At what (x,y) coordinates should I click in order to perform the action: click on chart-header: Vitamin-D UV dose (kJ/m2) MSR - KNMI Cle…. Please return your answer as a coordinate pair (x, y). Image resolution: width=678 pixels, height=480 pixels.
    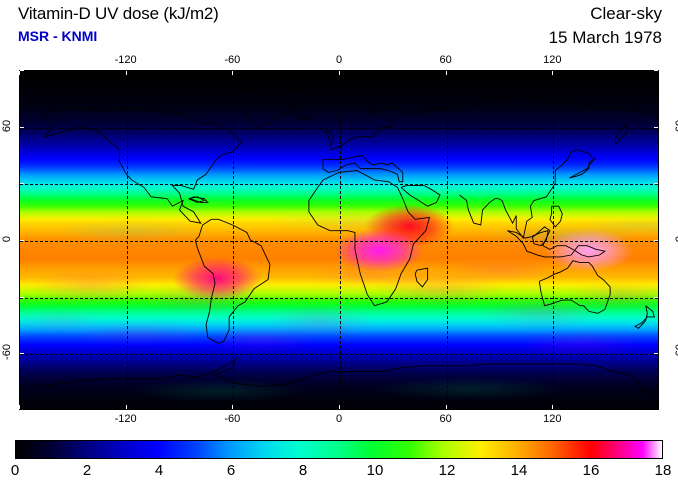
    Looking at the image, I should click on (339, 30).